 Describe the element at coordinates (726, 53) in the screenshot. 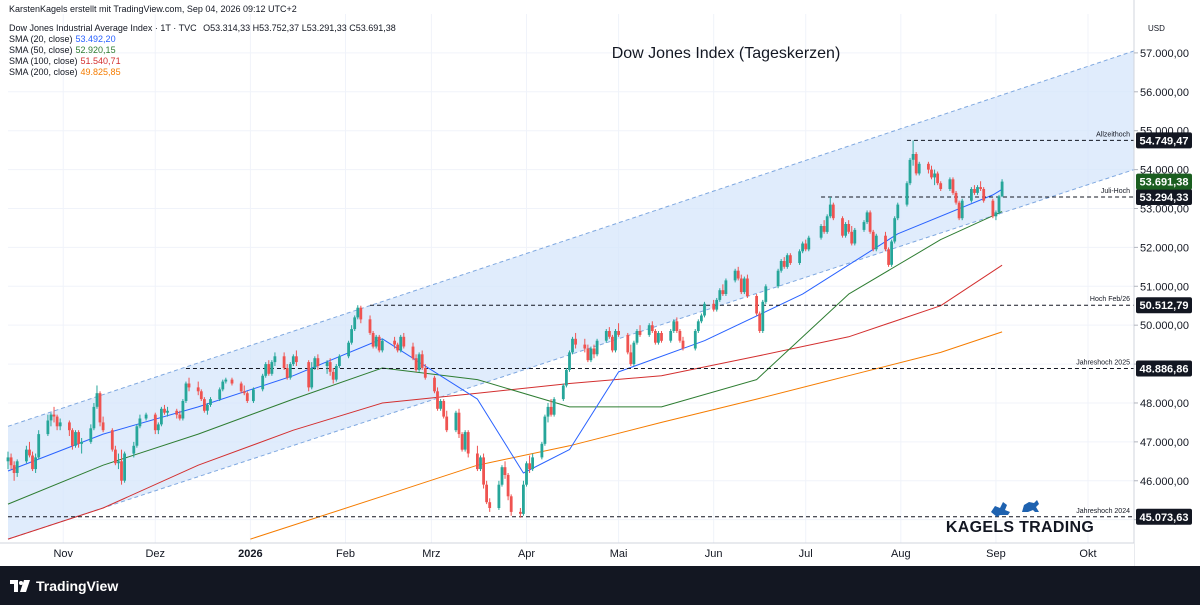

I see `chart-title: Dow Jones Index (Tageskerzen)` at that location.